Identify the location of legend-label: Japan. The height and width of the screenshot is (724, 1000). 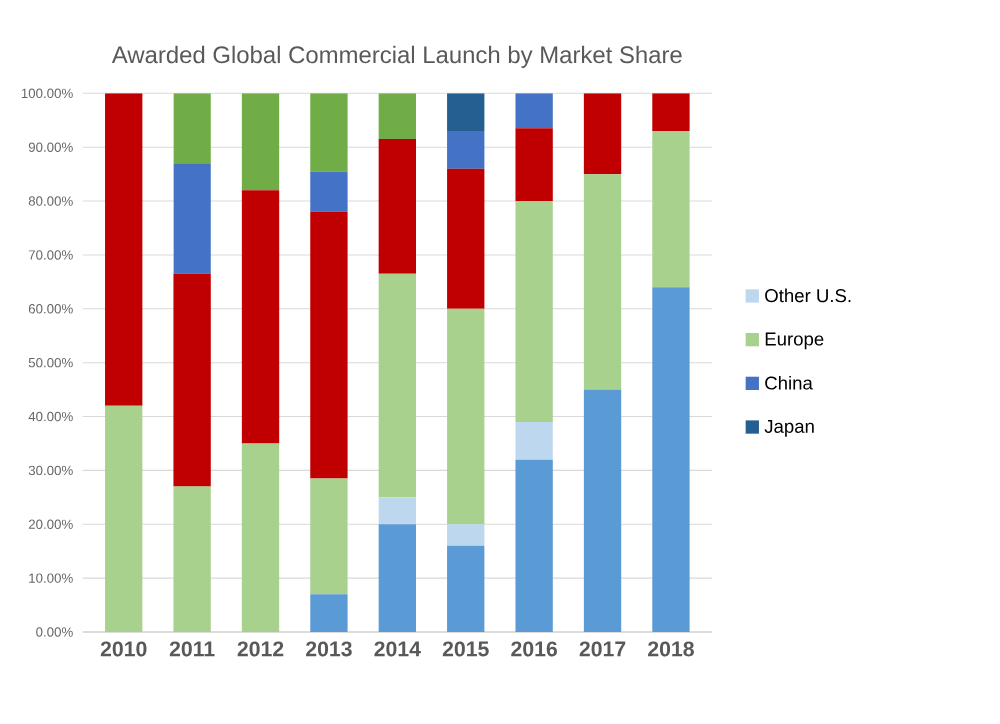
(789, 428).